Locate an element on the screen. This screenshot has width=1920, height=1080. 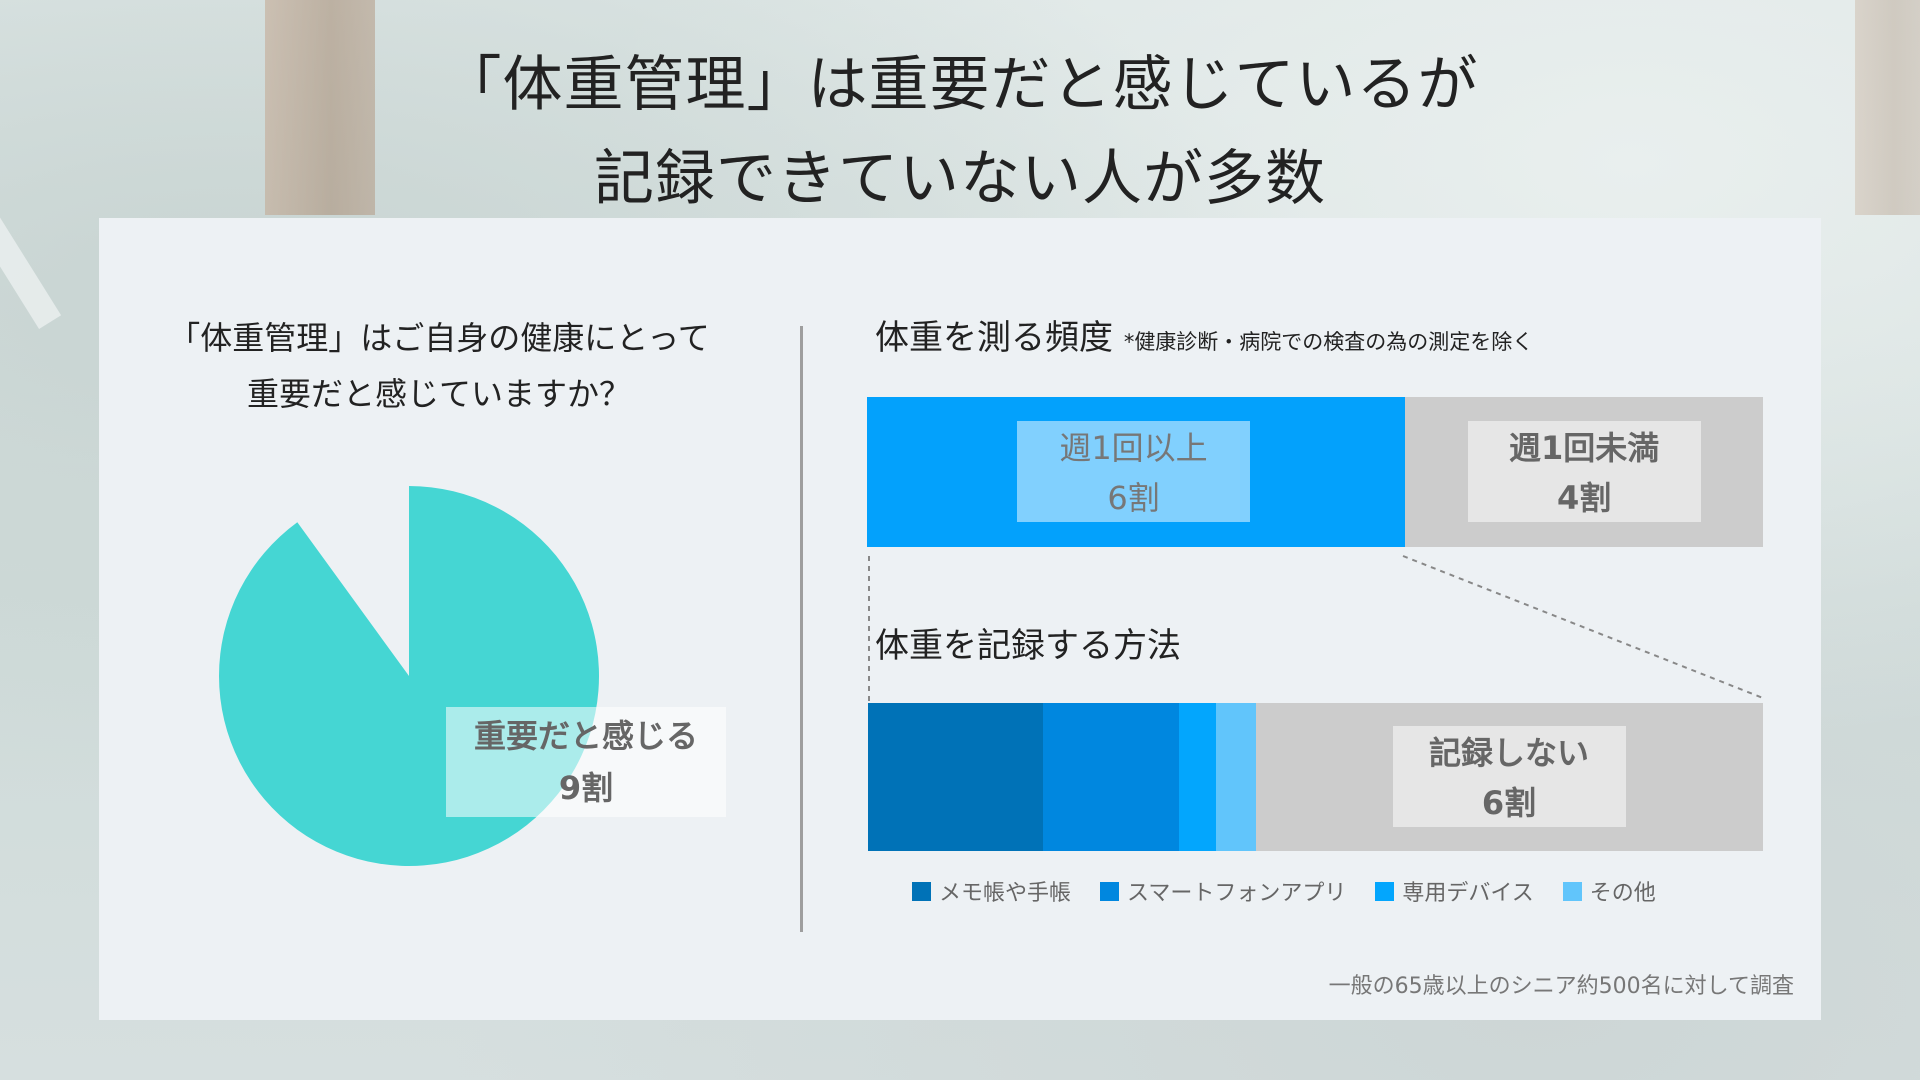
legend-label: その他 is located at coordinates (1622, 893).